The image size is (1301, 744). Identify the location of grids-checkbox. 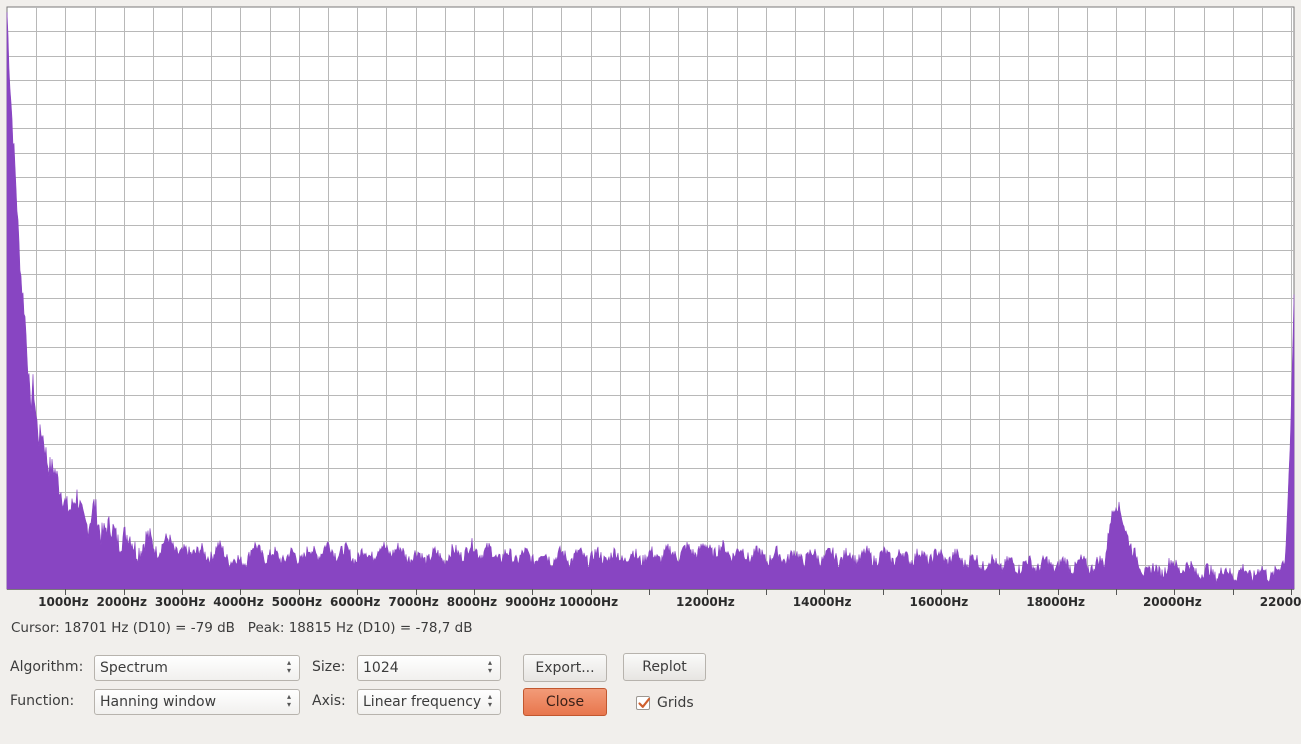
(643, 703).